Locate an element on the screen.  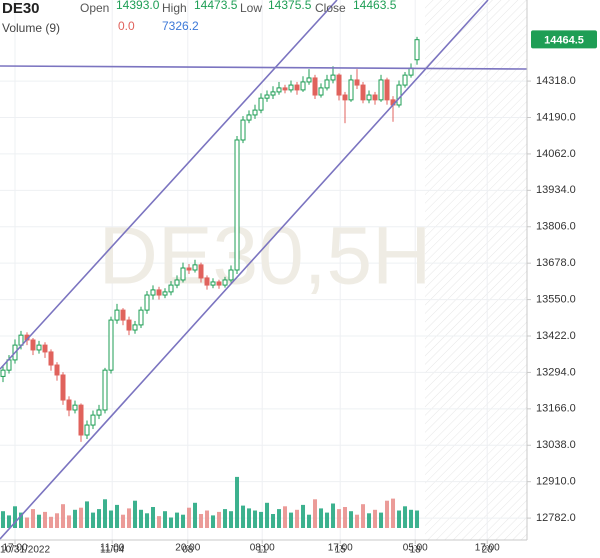
x-tick-date: 11/04 is located at coordinates (112, 550).